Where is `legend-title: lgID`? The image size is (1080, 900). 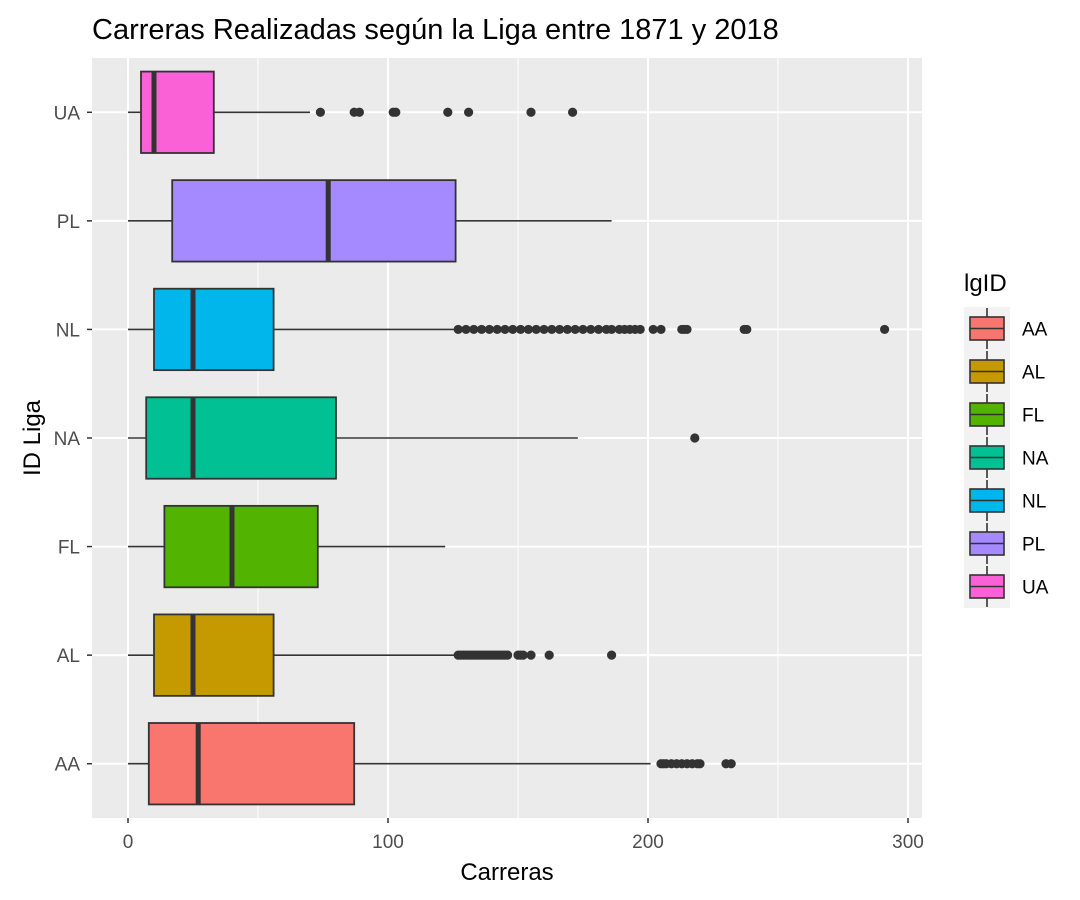 legend-title: lgID is located at coordinates (985, 283).